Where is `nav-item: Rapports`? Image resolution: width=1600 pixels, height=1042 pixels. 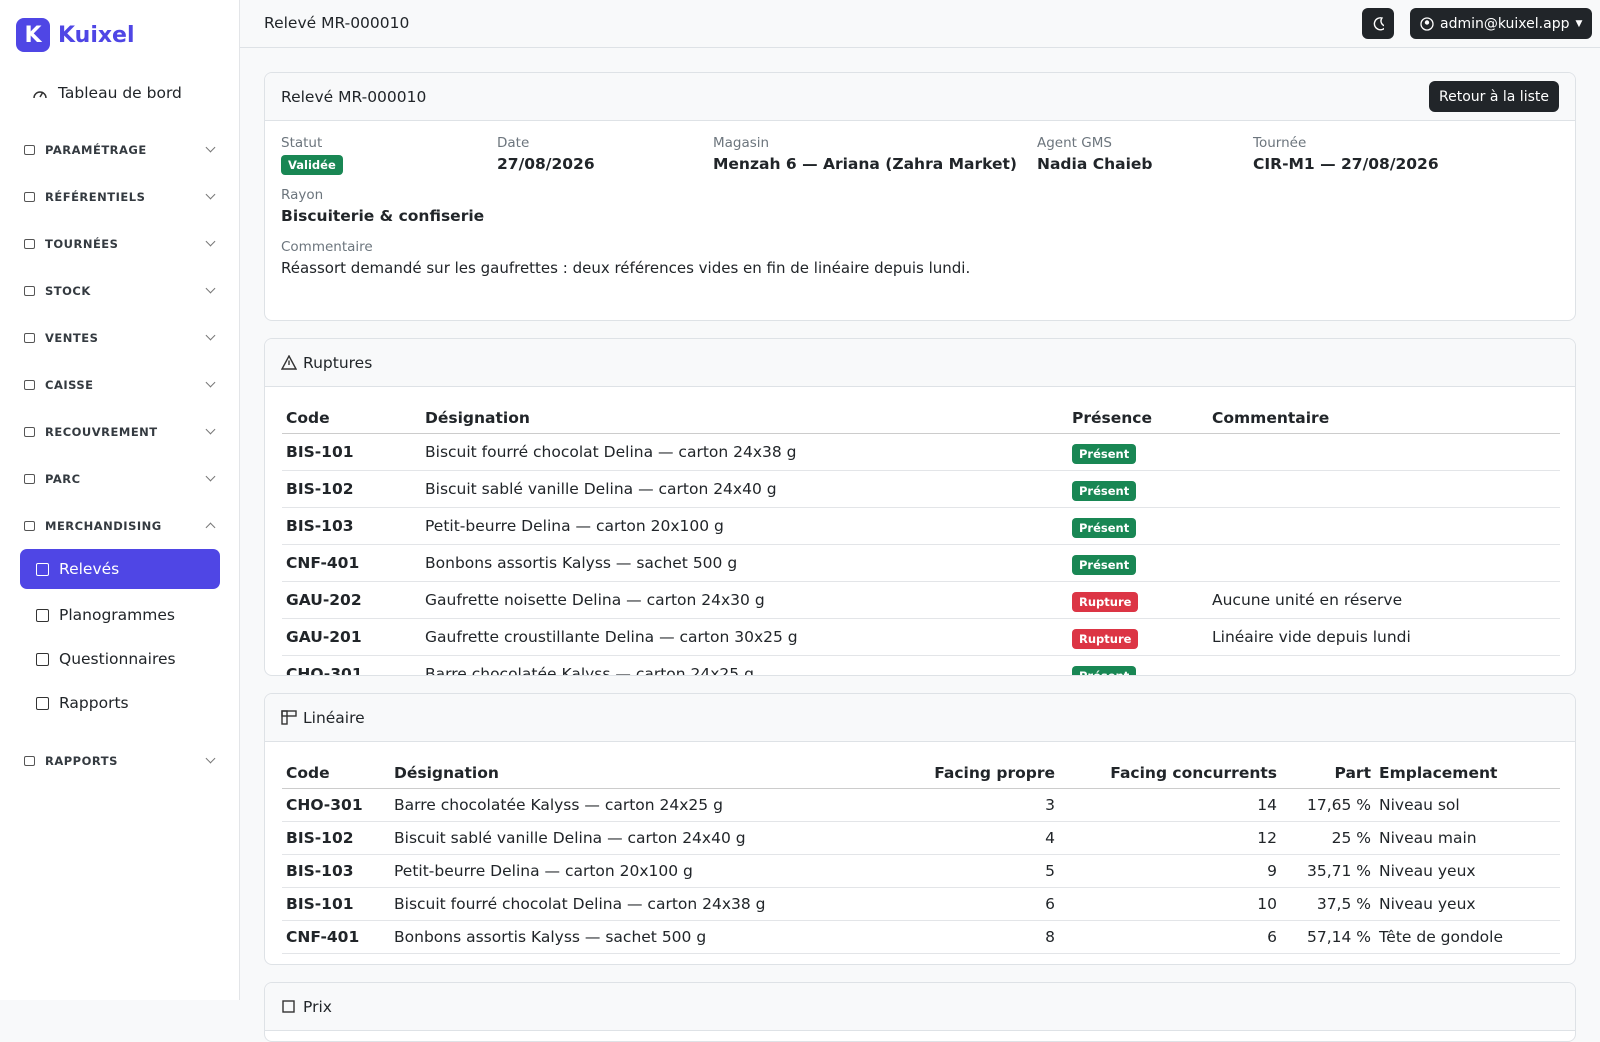
nav-item: Rapports is located at coordinates (120, 703).